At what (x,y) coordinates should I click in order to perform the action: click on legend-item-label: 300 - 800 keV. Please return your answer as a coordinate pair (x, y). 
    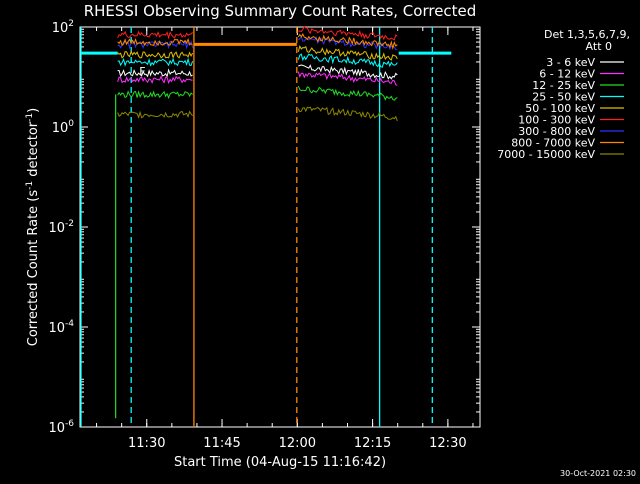
    Looking at the image, I should click on (556, 131).